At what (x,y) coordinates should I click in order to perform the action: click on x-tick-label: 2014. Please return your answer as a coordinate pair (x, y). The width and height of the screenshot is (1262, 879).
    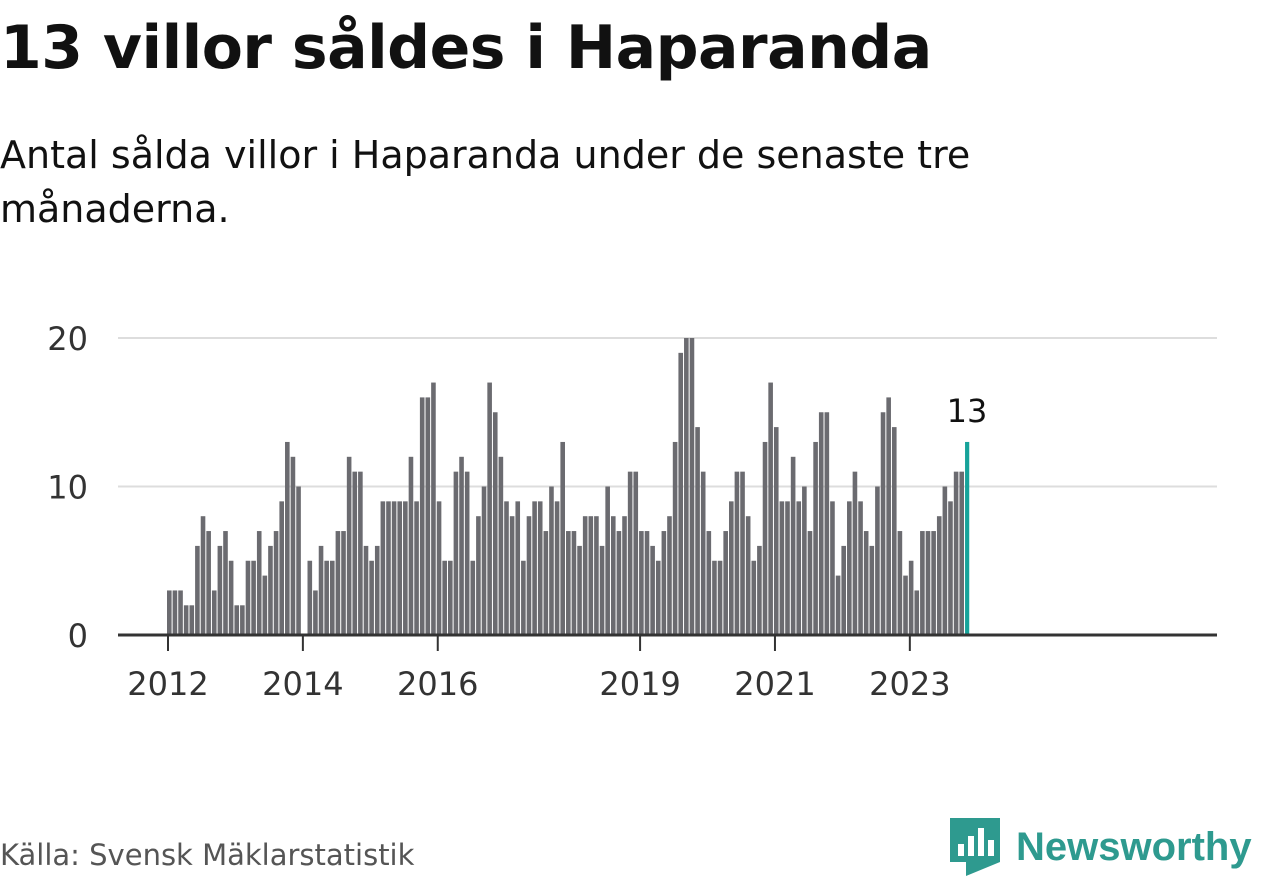
    Looking at the image, I should click on (302, 684).